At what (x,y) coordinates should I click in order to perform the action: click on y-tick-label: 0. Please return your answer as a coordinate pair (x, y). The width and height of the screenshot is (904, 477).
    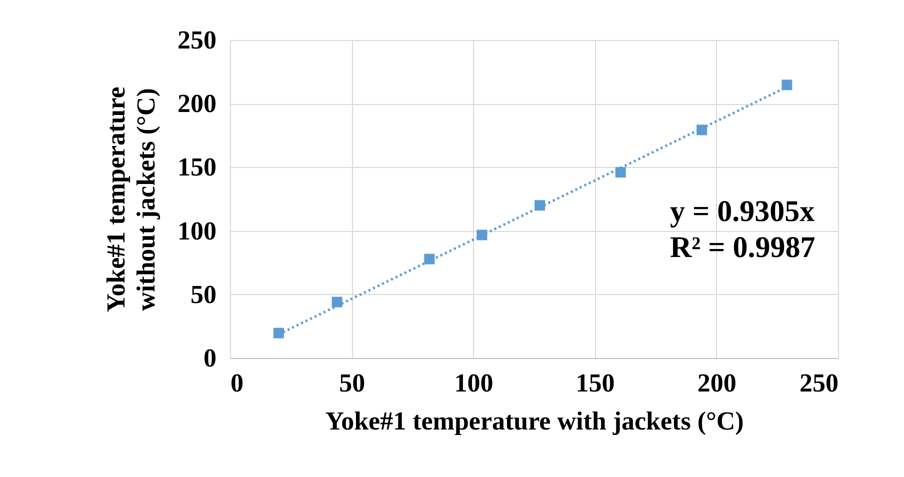
    Looking at the image, I should click on (210, 358).